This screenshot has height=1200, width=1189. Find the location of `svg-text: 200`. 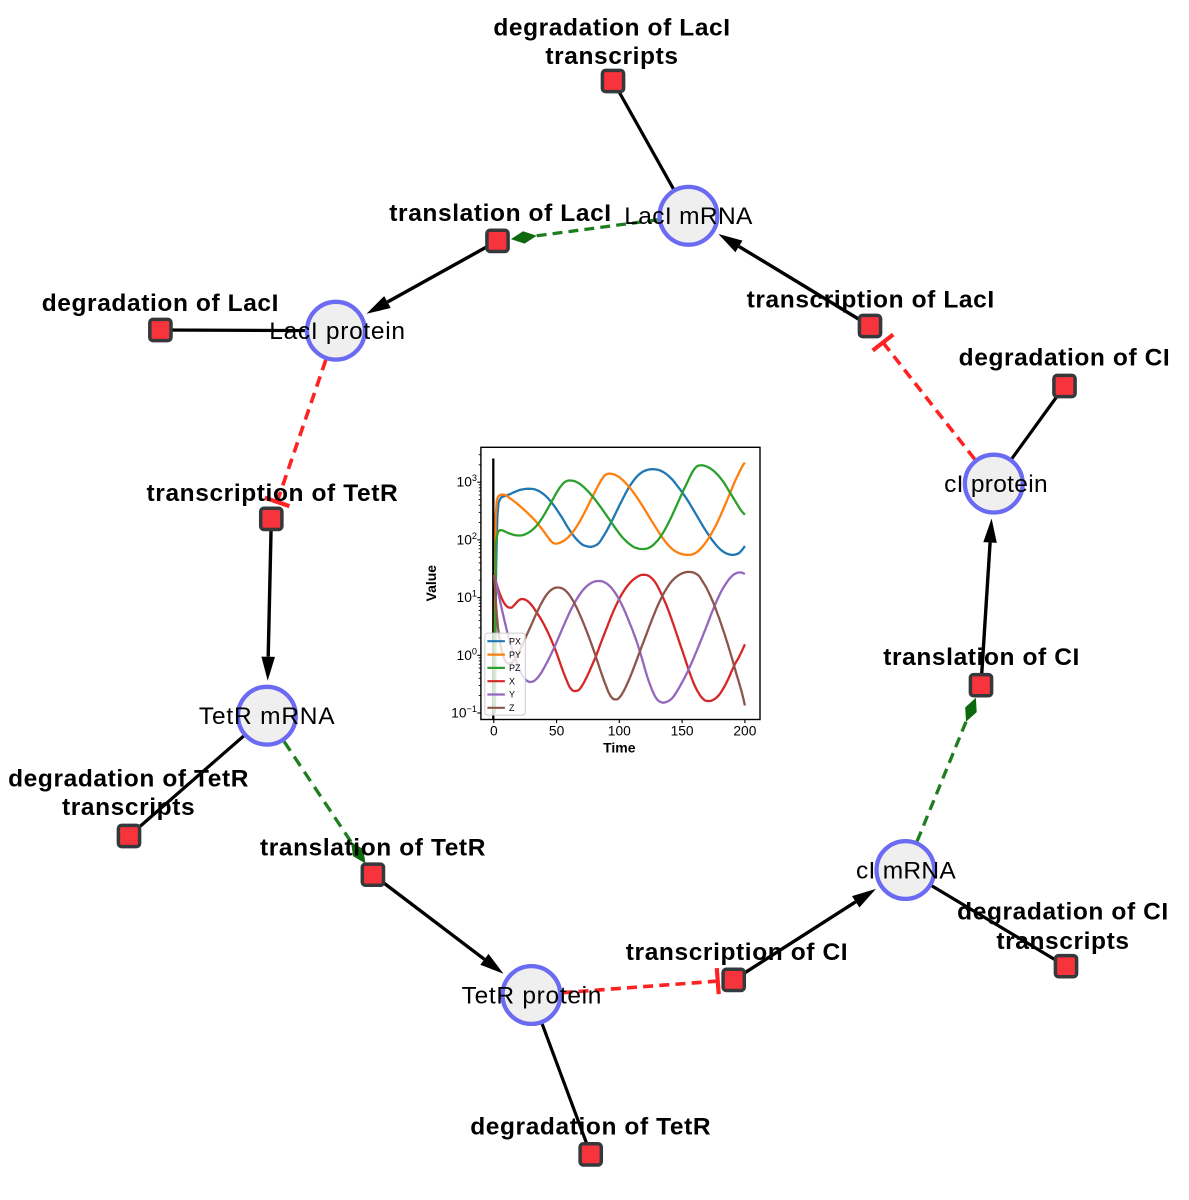

svg-text: 200 is located at coordinates (744, 731).